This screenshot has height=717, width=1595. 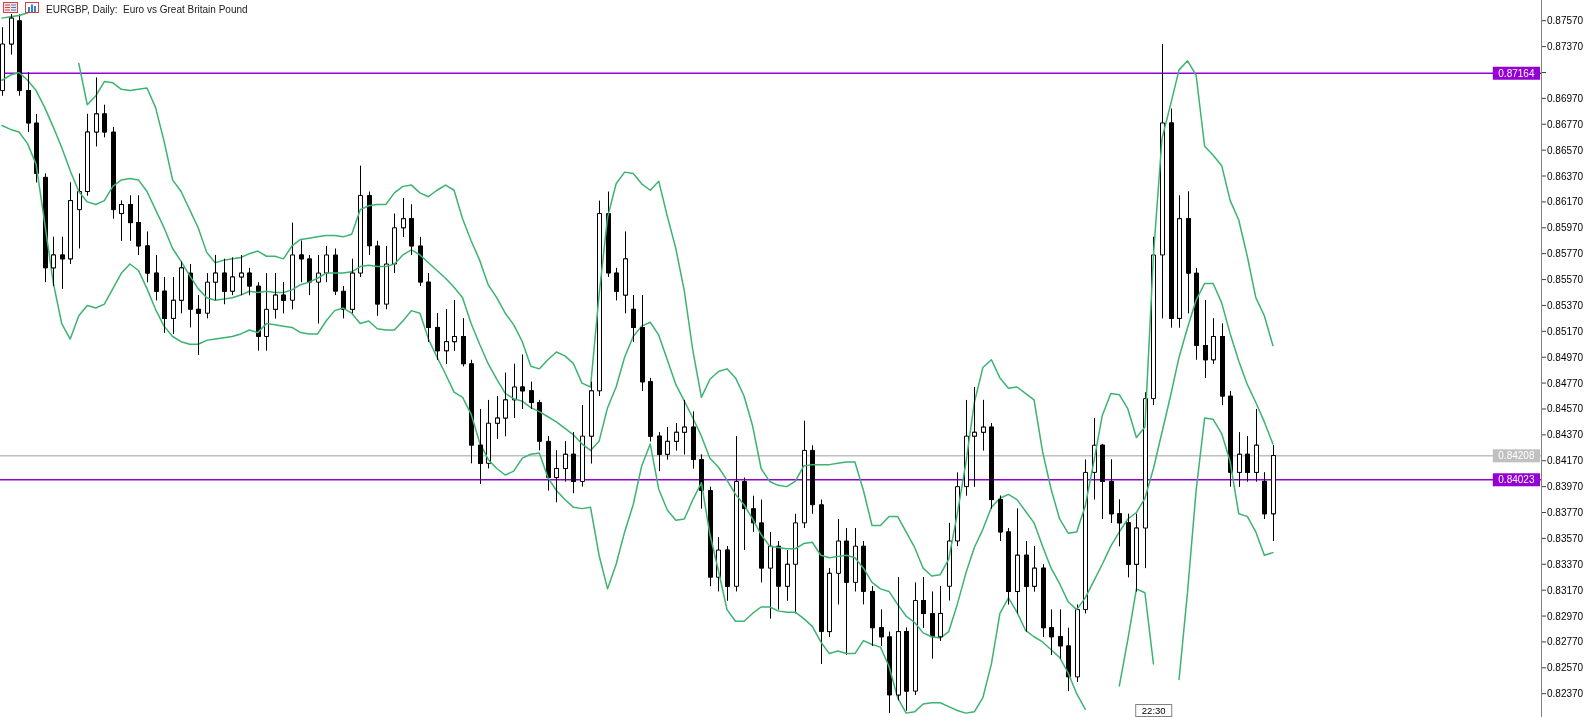 What do you see at coordinates (1516, 456) in the screenshot?
I see `ref-line-label: 0.84208` at bounding box center [1516, 456].